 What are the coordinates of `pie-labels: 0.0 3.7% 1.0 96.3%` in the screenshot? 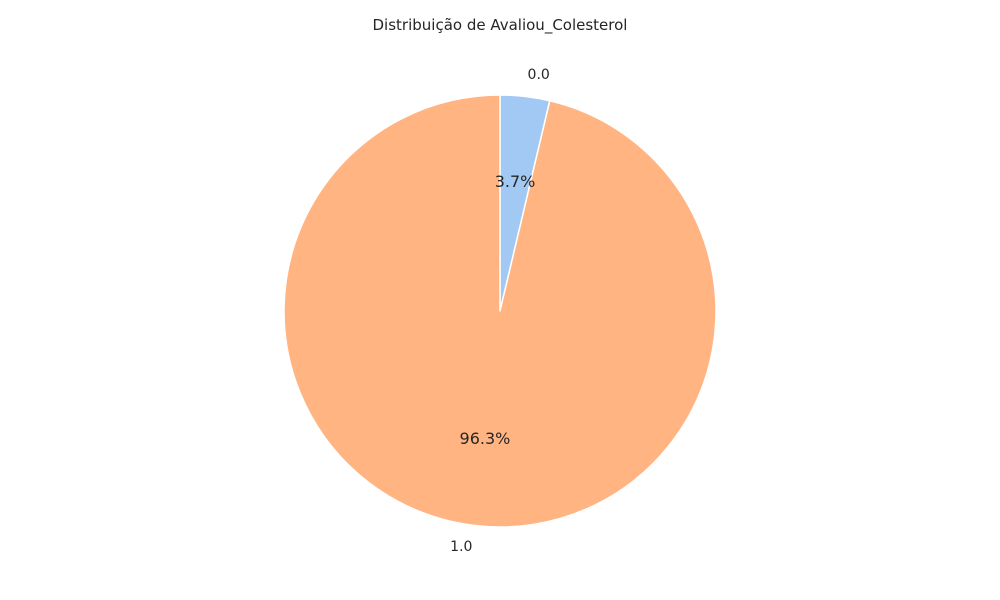 It's located at (500, 311).